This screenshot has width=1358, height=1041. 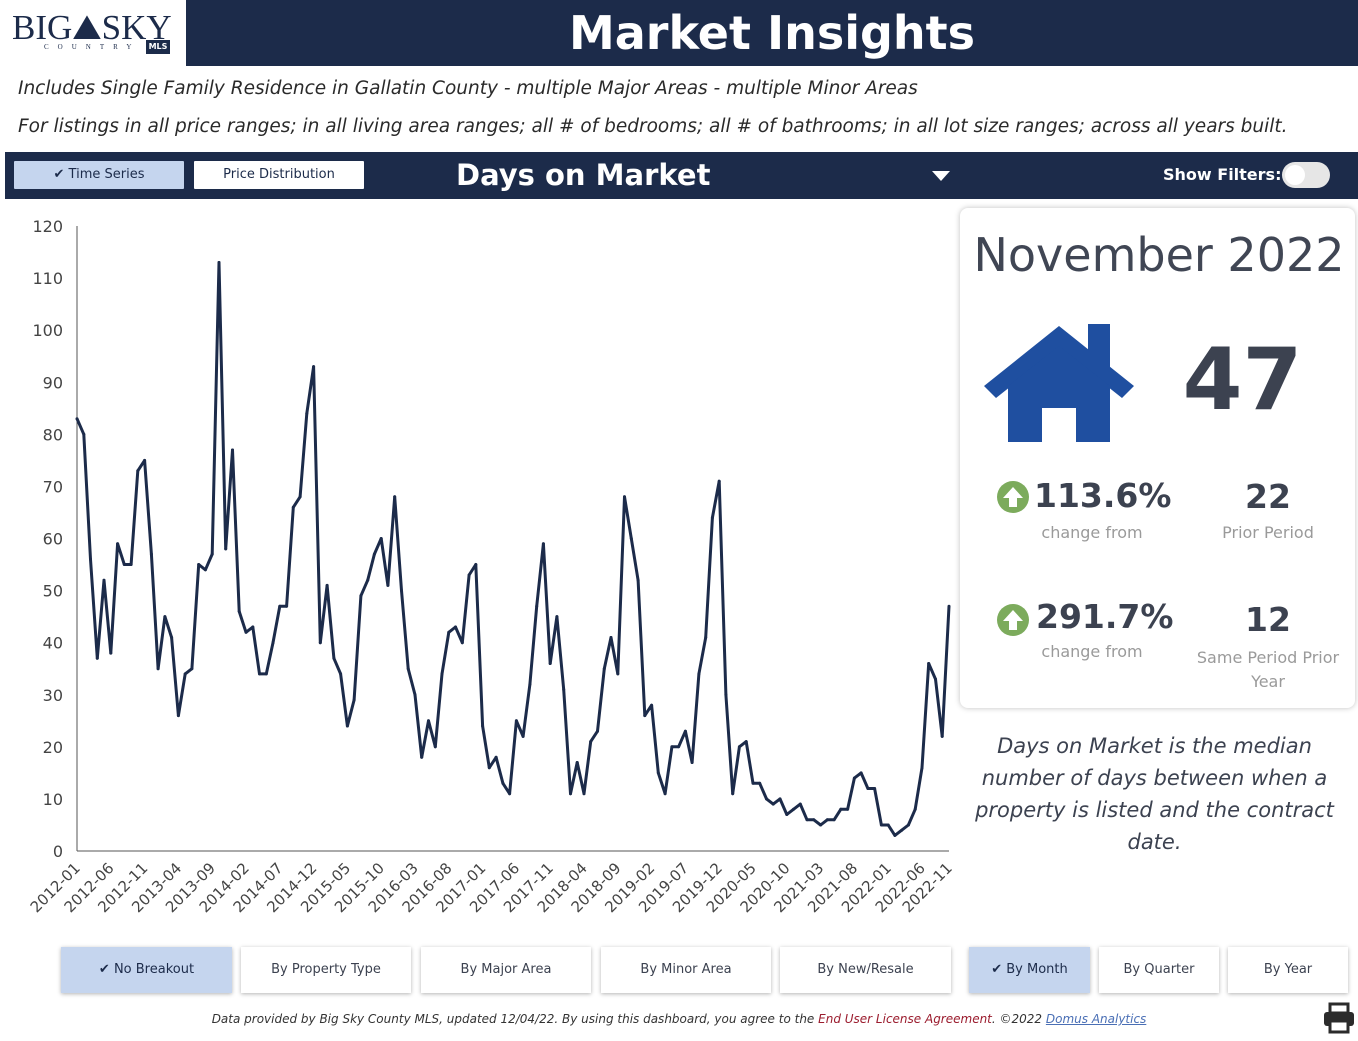 I want to click on eula-link: End User License Agreement, so click(x=905, y=1019).